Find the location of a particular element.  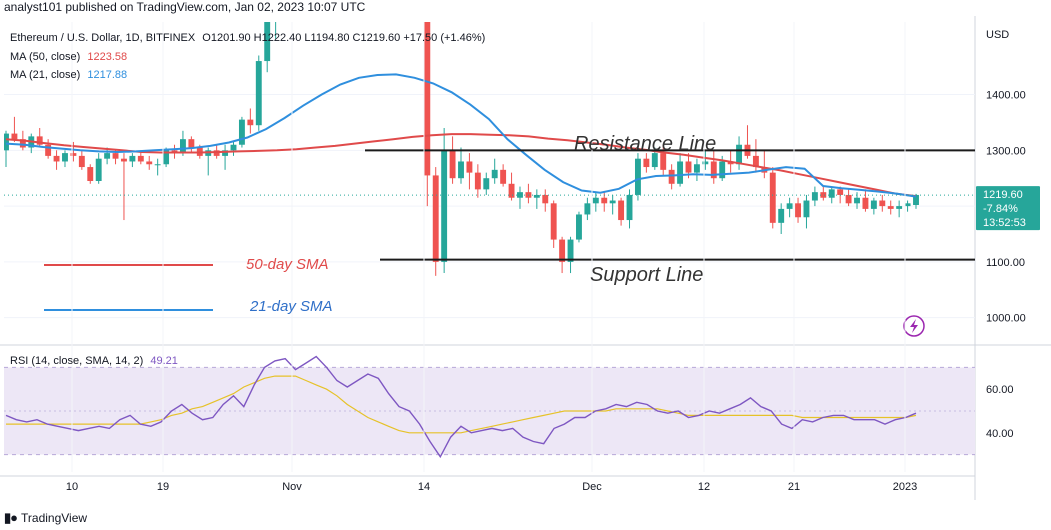

time-tick-label: 21 is located at coordinates (794, 487).